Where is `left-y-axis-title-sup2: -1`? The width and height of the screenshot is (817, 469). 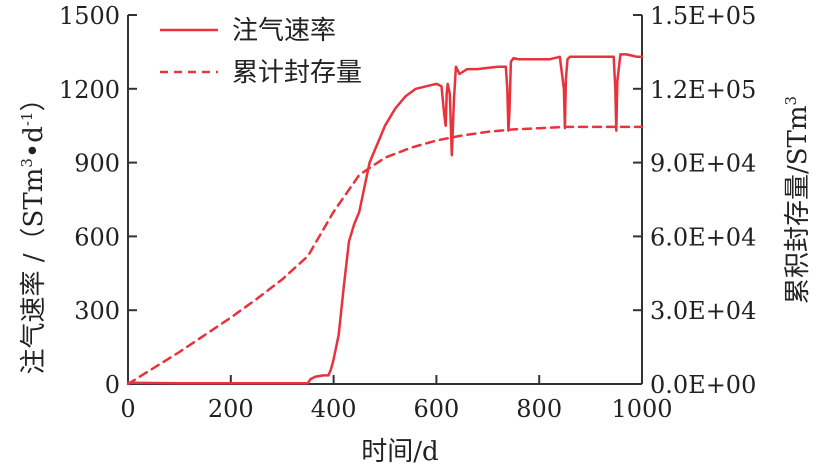
left-y-axis-title-sup2: -1 is located at coordinates (27, 119).